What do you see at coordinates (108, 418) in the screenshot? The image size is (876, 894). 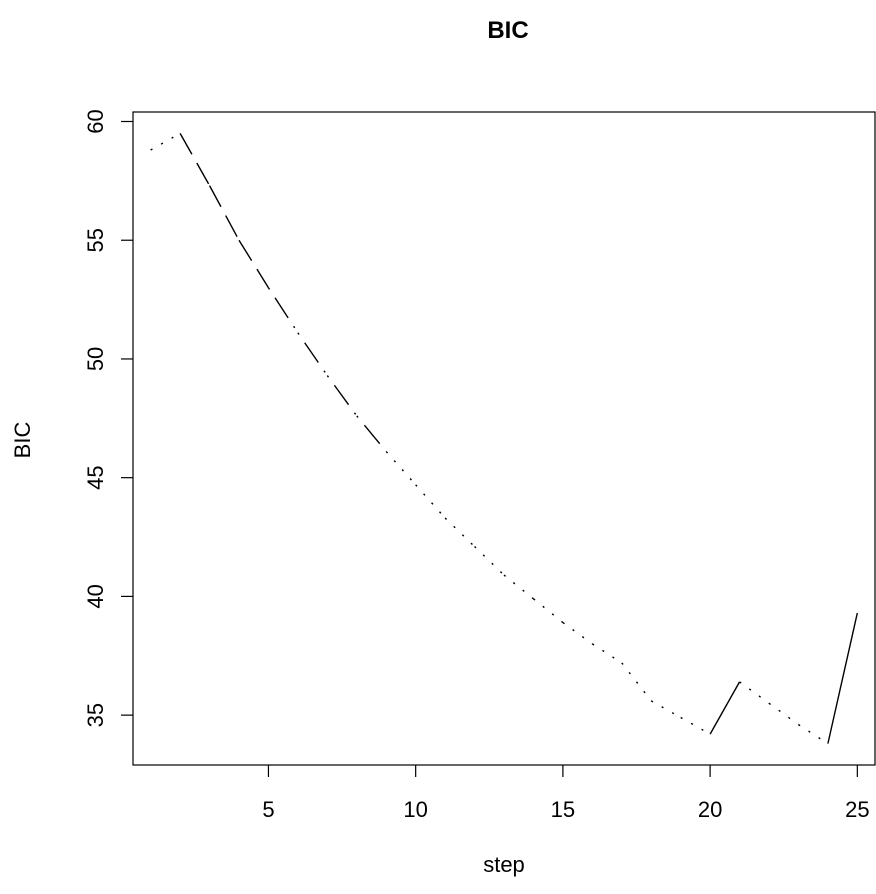 I see `y-axis: 35 40 45 50 55 60` at bounding box center [108, 418].